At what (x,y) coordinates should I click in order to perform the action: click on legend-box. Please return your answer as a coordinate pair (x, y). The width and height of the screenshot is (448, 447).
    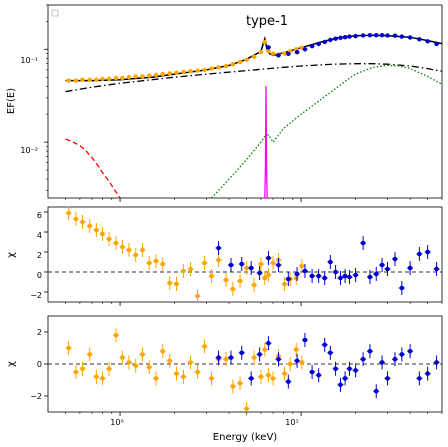
    Looking at the image, I should click on (55, 13).